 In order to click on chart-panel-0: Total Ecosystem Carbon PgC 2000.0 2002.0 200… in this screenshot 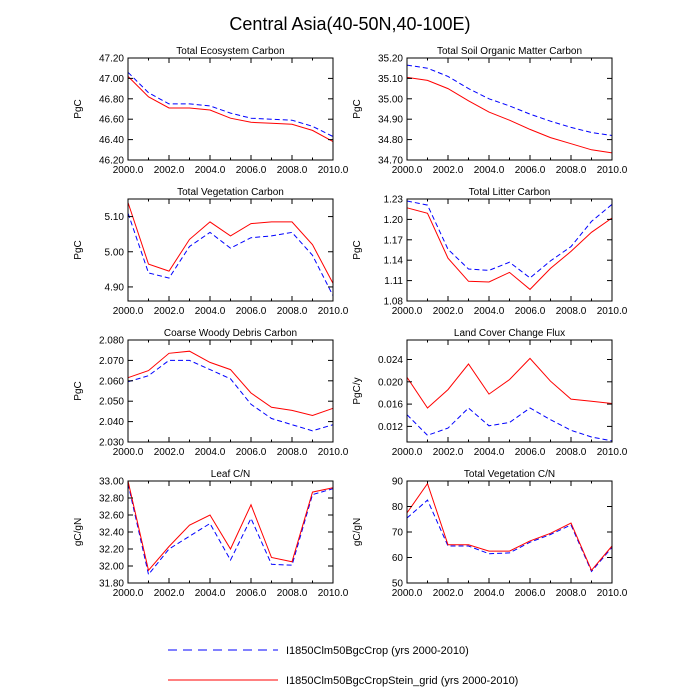, I will do `click(211, 111)`.